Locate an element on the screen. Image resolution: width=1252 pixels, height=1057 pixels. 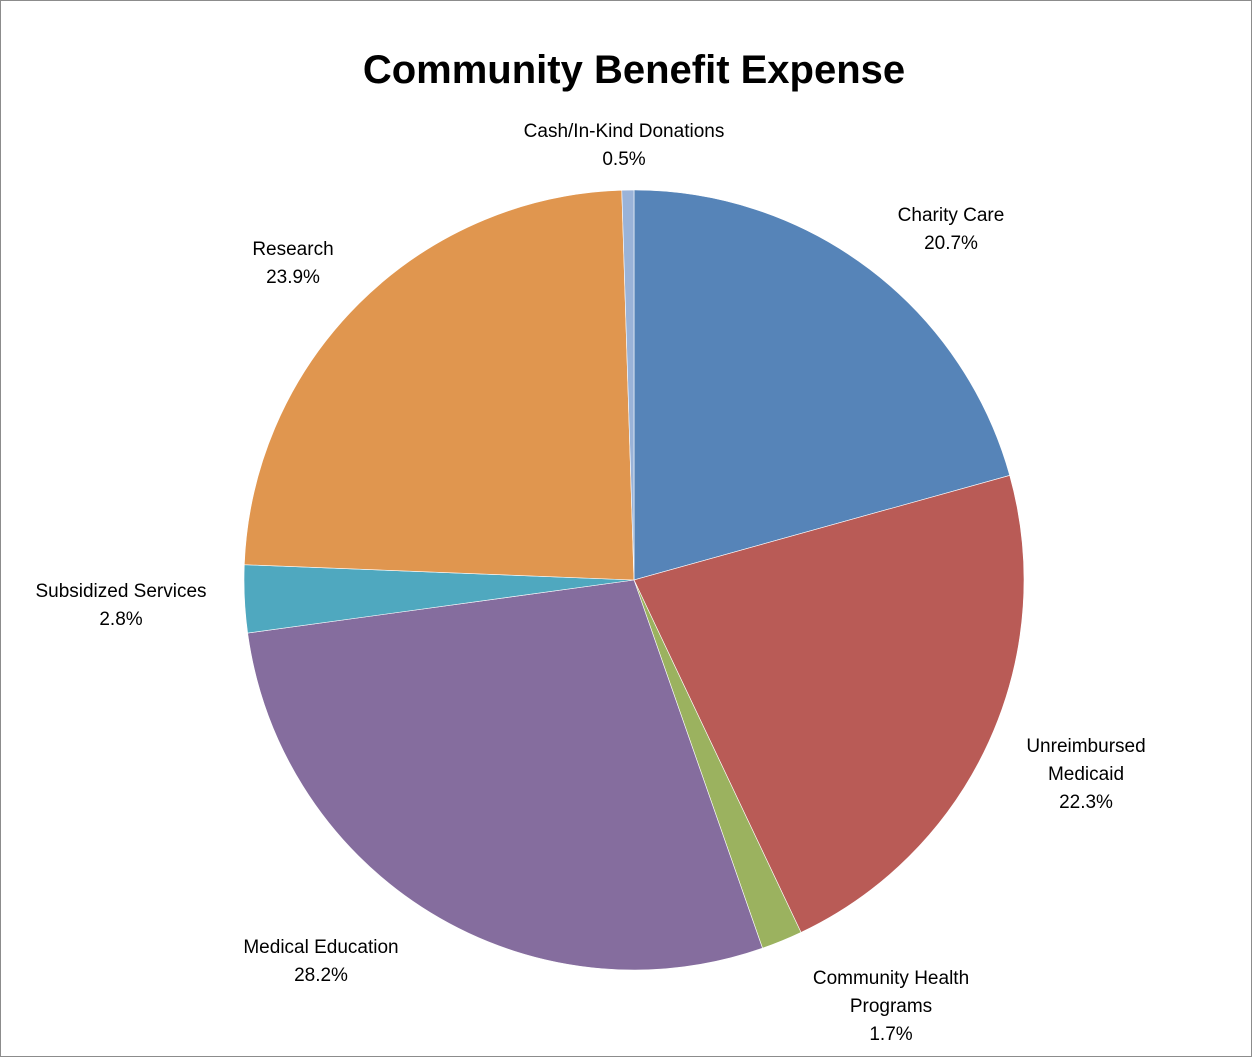
slice-category-label: Community Health is located at coordinates (891, 978).